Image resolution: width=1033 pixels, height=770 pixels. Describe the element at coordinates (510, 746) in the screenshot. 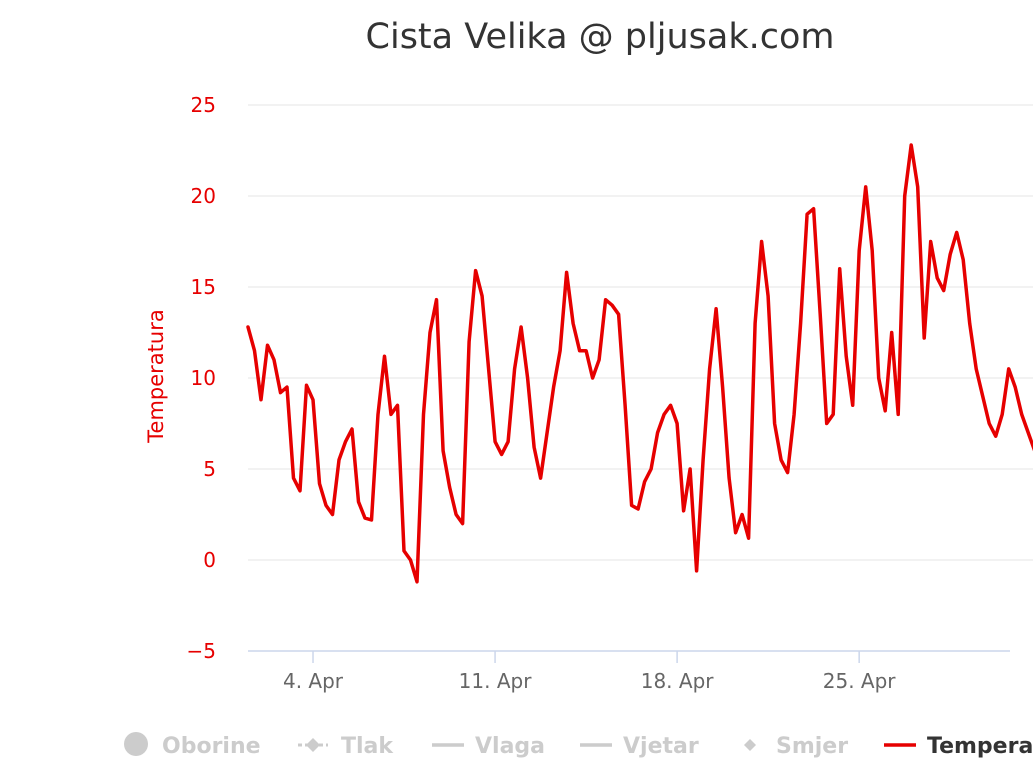

I see `legend-label: Vlaga` at that location.